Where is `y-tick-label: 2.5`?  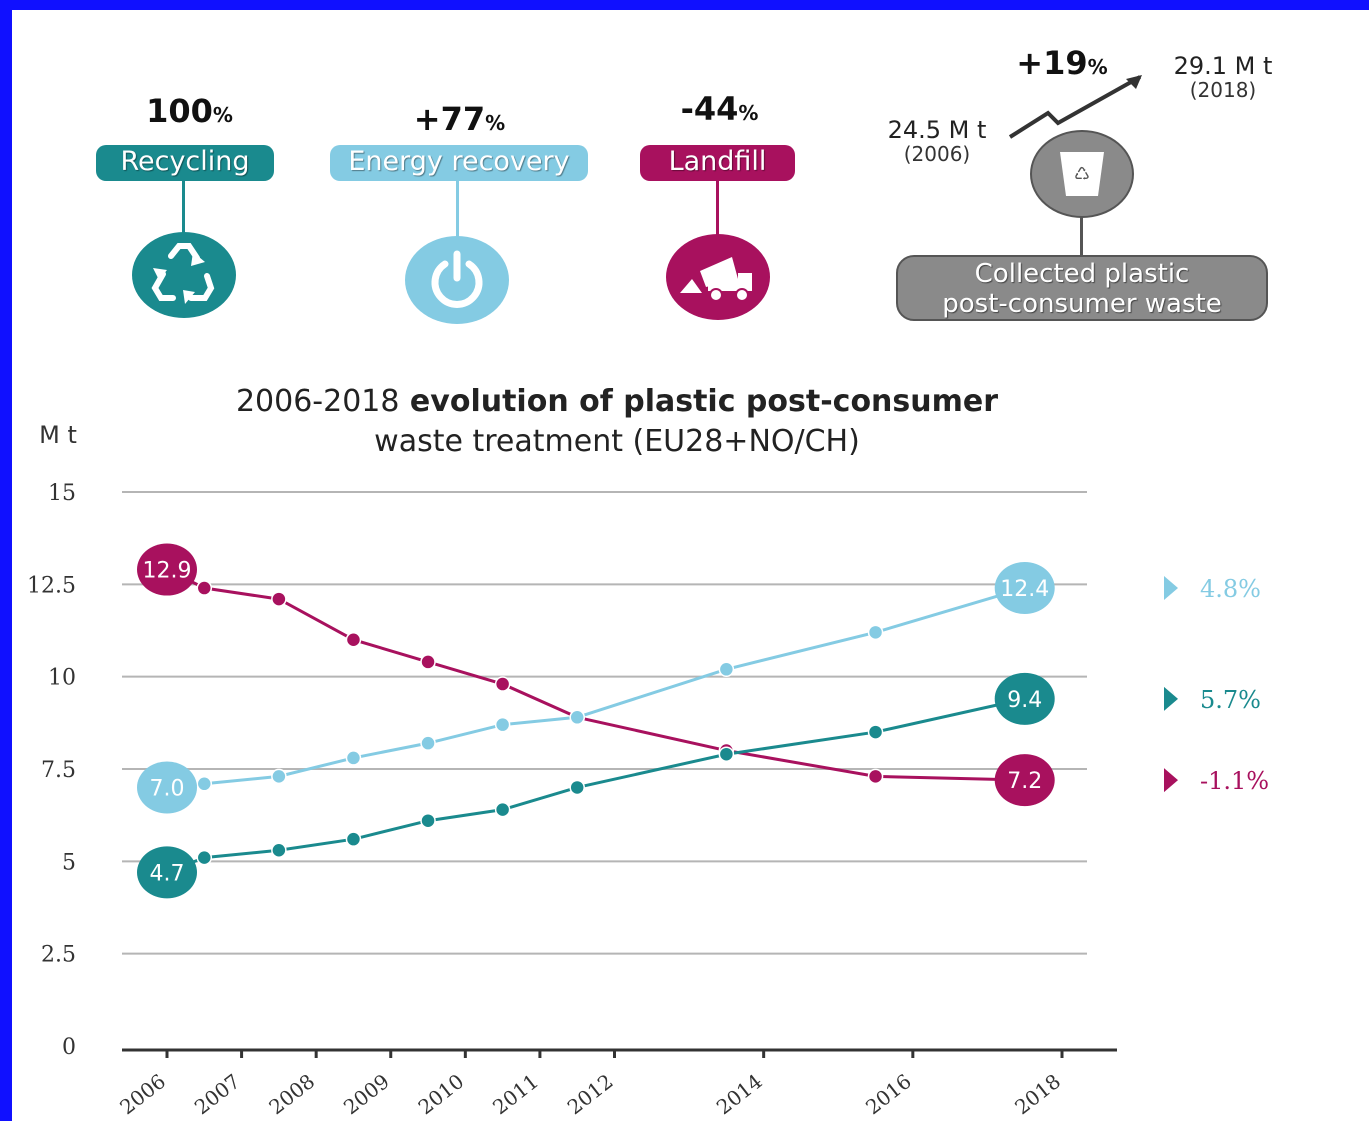 y-tick-label: 2.5 is located at coordinates (58, 955).